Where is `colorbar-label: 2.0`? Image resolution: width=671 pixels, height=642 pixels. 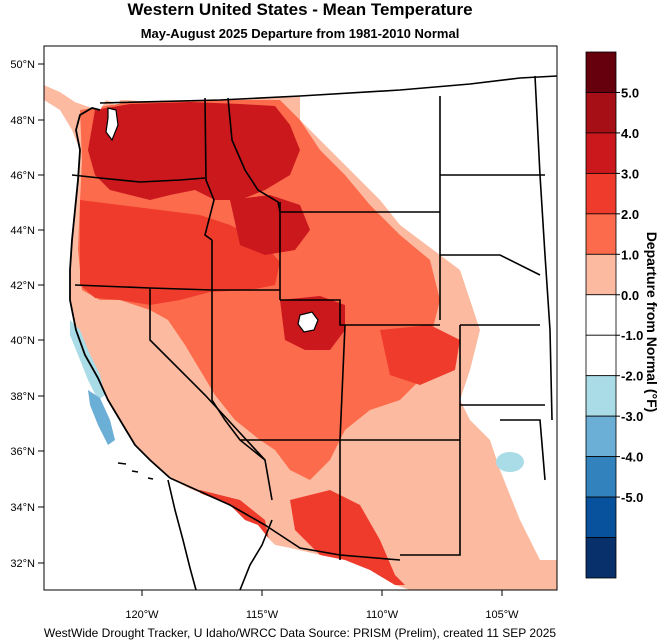 colorbar-label: 2.0 is located at coordinates (630, 214).